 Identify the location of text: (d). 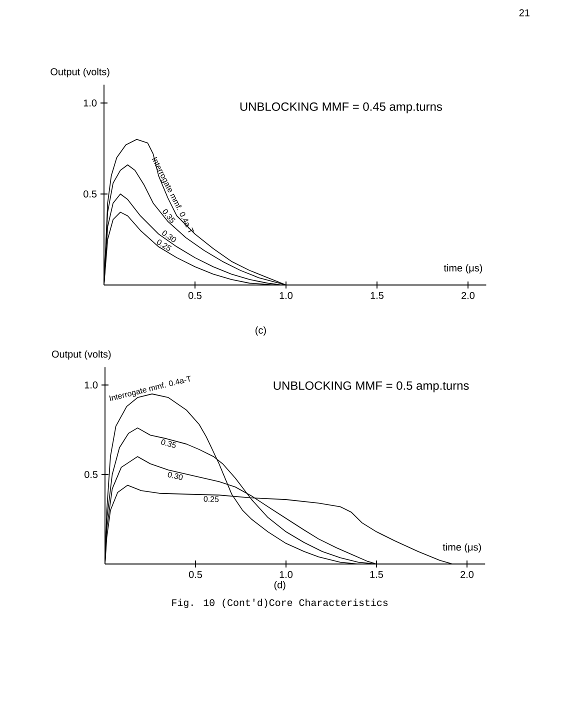
(280, 585).